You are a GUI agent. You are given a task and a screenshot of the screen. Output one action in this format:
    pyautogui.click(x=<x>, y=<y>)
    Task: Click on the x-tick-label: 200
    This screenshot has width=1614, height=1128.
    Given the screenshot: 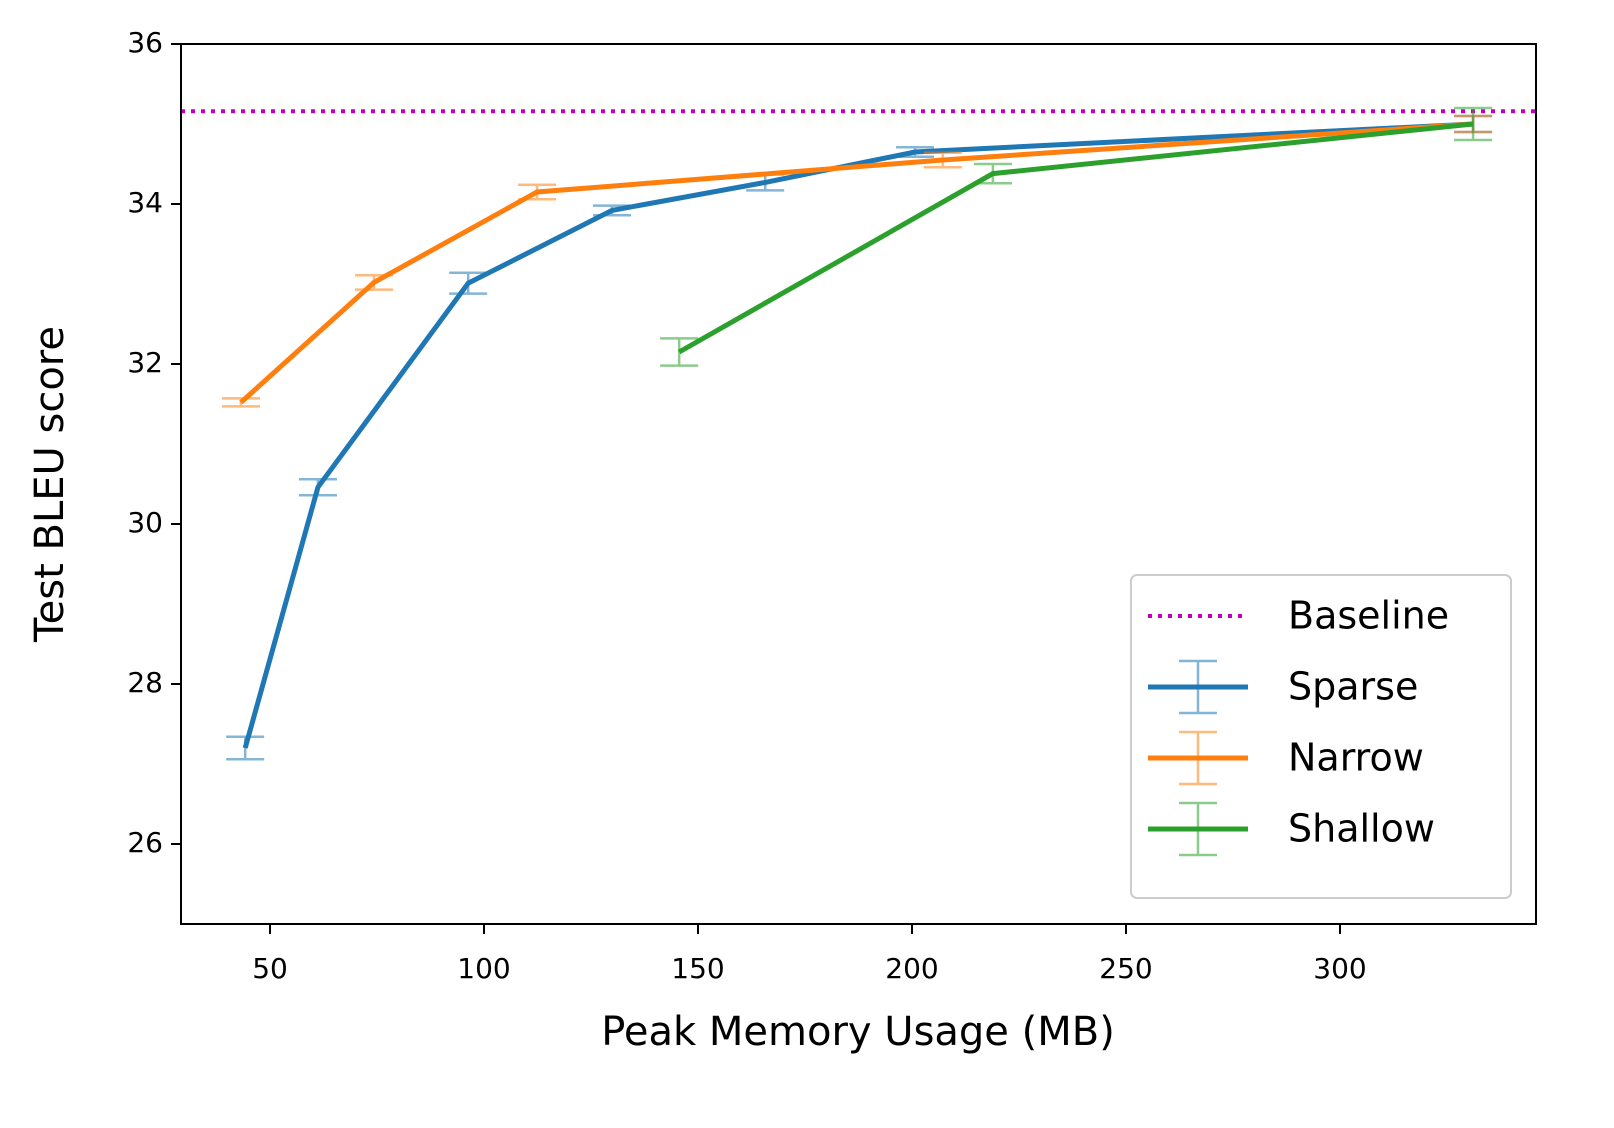 What is the action you would take?
    pyautogui.click(x=911, y=968)
    